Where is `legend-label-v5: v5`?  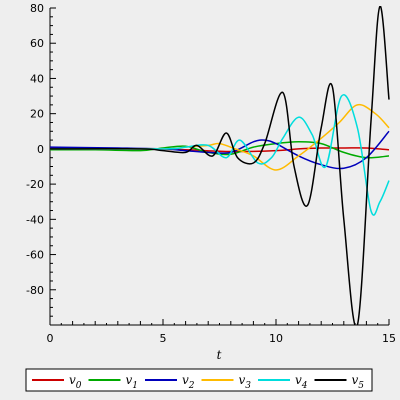
legend-label-v5: v5 is located at coordinates (358, 382).